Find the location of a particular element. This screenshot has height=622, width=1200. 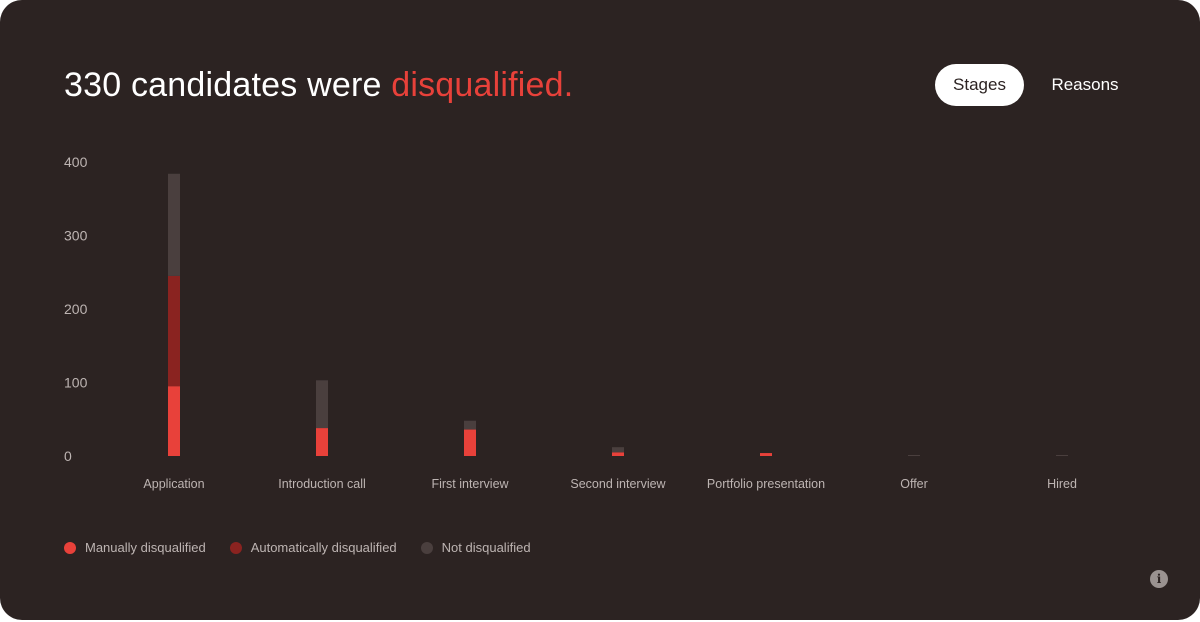

bar-automatic is located at coordinates (174, 331).